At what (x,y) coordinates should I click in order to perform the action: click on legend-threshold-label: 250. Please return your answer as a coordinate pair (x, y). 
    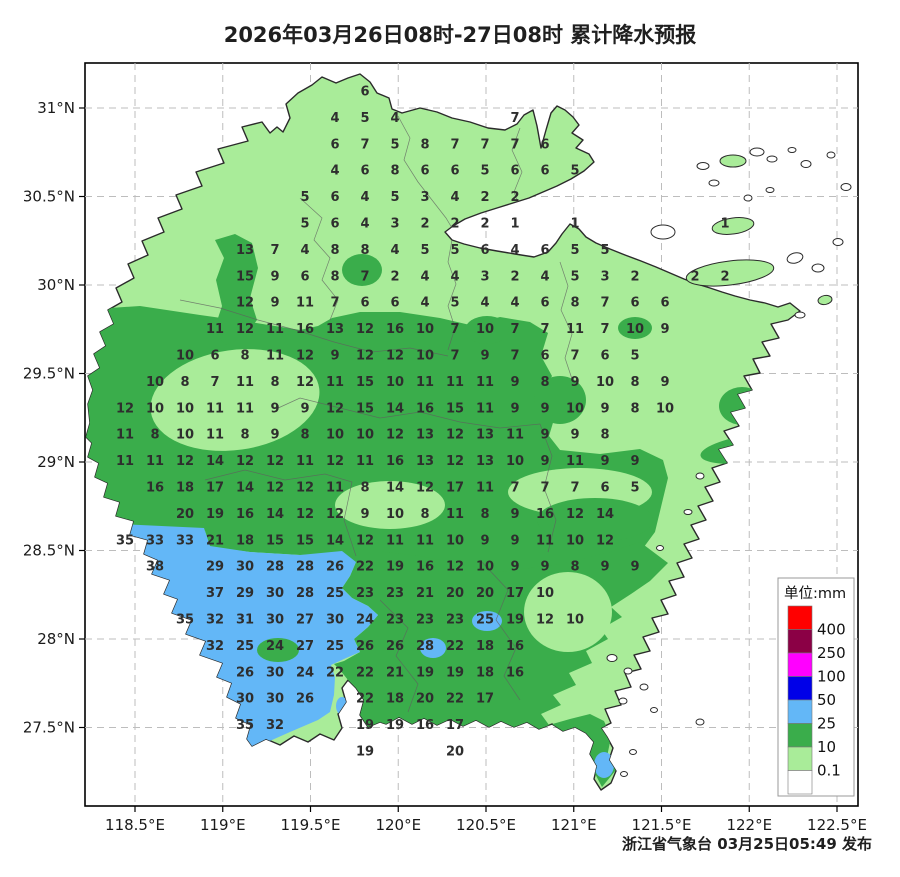
    Looking at the image, I should click on (831, 653).